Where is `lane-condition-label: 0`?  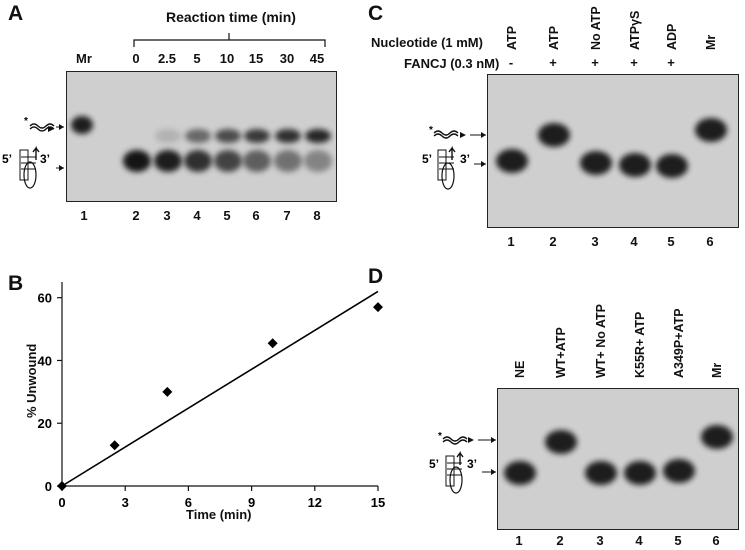 lane-condition-label: 0 is located at coordinates (136, 58).